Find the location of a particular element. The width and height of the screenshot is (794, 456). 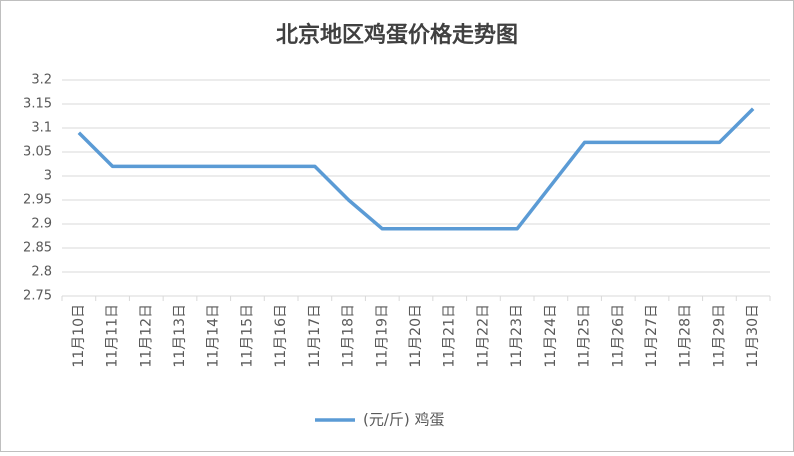

y-tick-label: 2.8 is located at coordinates (41, 272).